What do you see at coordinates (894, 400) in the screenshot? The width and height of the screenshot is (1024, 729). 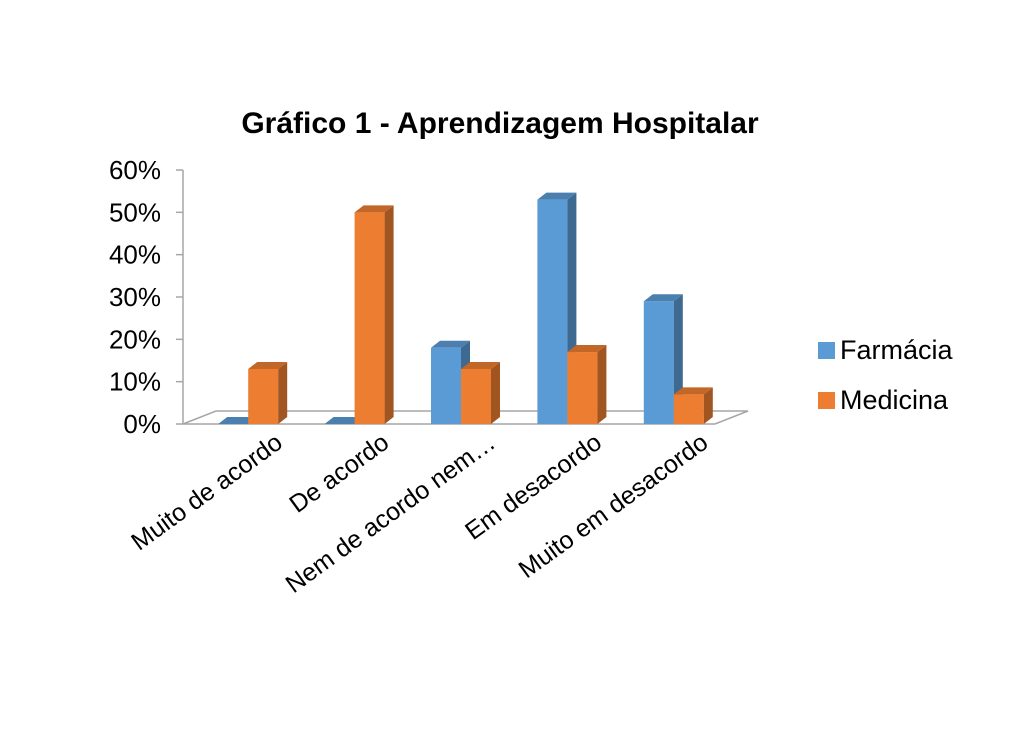 I see `legend-label: Medicina` at bounding box center [894, 400].